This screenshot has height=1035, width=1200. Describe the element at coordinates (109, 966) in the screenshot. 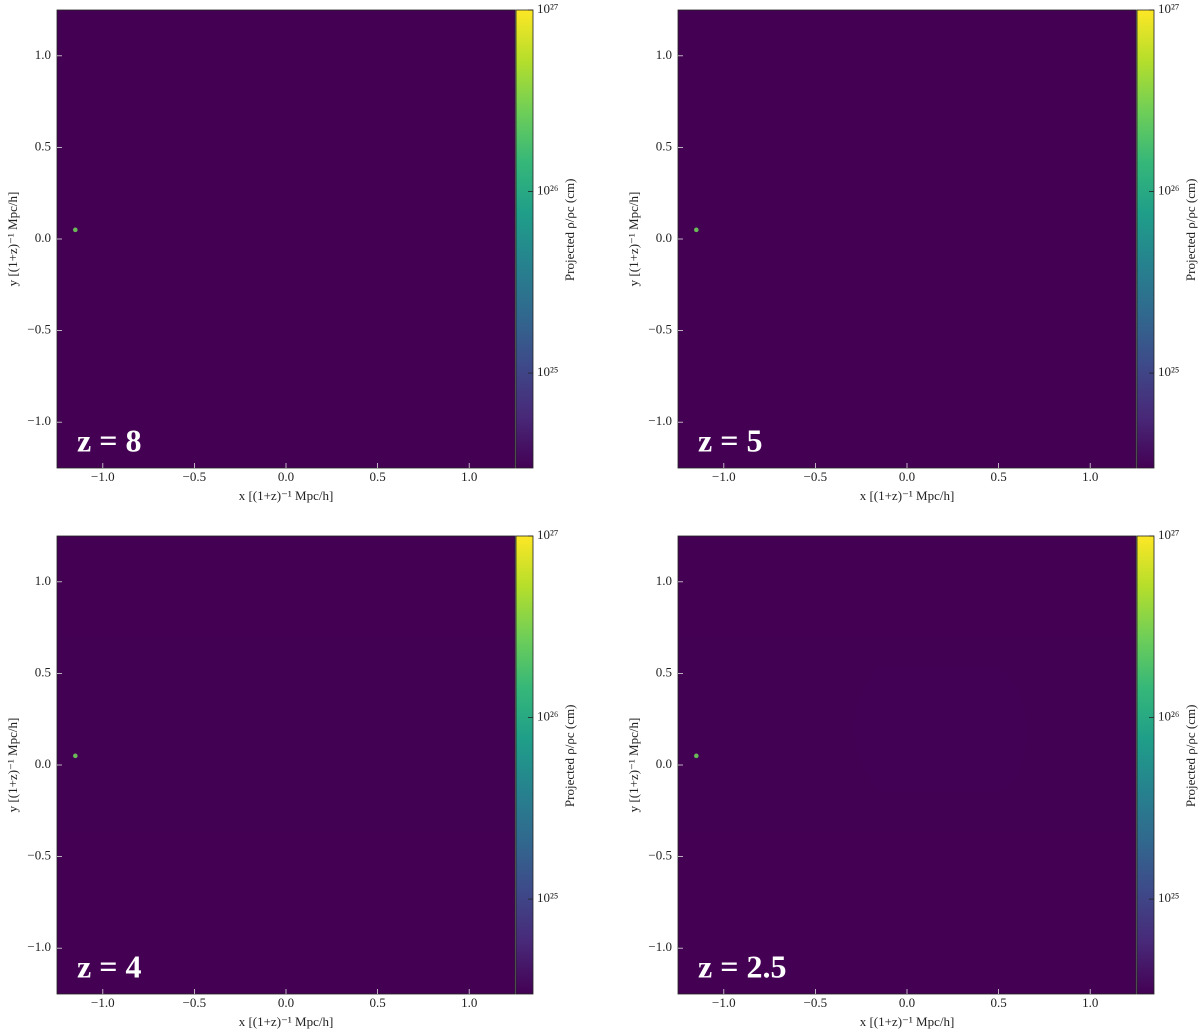

I see `redshift-annotation: z = 4` at that location.